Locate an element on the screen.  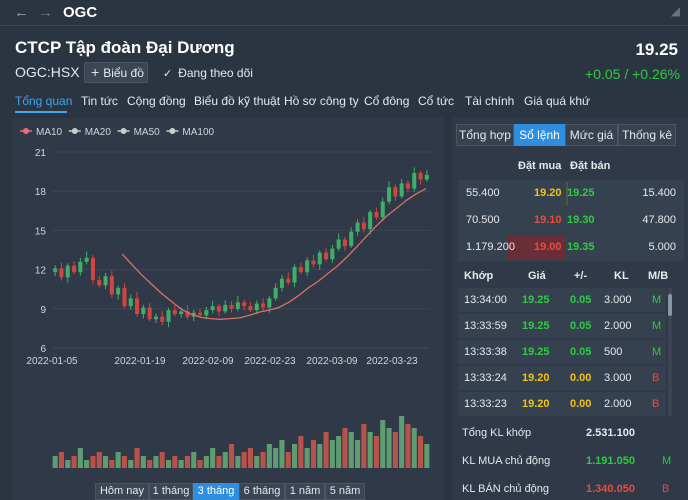
period-6-months: 6 tháng is located at coordinates (262, 491).